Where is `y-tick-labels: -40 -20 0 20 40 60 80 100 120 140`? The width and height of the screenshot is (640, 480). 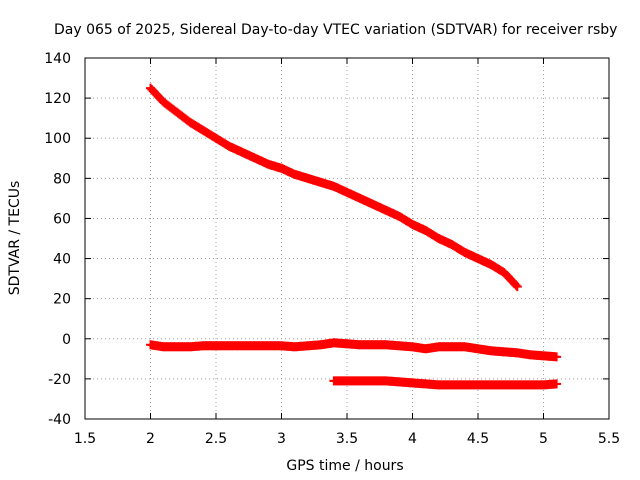 y-tick-labels: -40 -20 0 20 40 60 80 100 120 140 is located at coordinates (57, 239).